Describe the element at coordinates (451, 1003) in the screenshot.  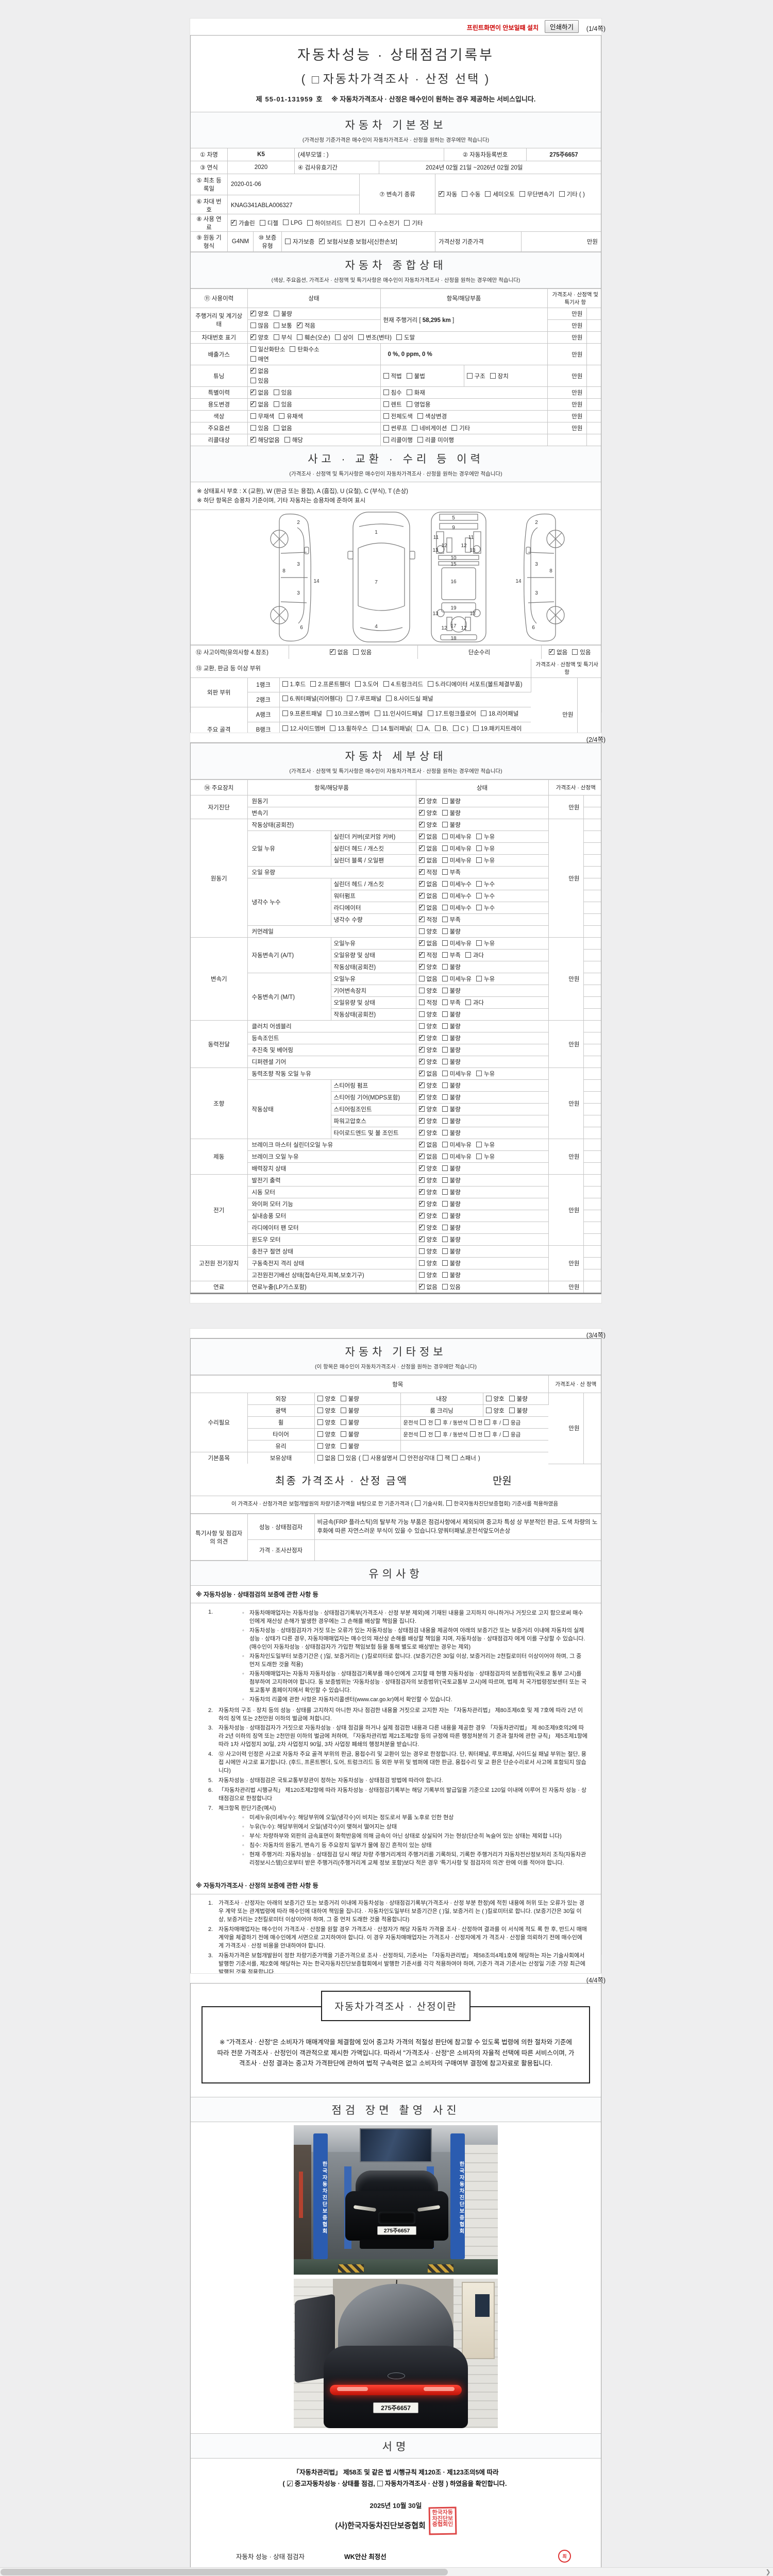
I see `option: 부족` at that location.